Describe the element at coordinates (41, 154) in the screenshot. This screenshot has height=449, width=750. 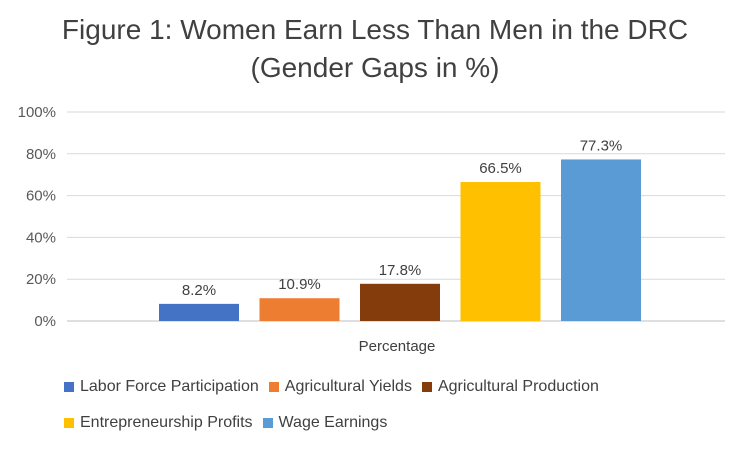
I see `y-tick-label: 80%` at that location.